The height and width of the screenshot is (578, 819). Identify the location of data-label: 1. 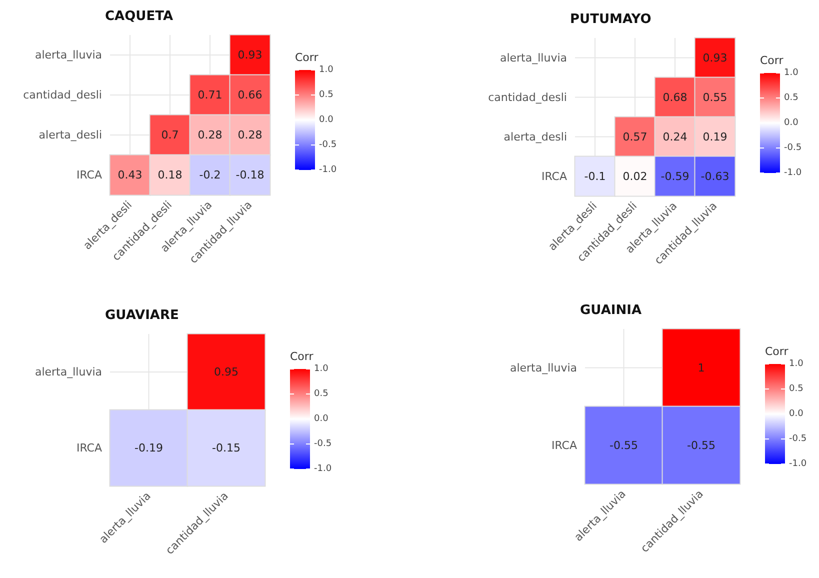
(701, 367).